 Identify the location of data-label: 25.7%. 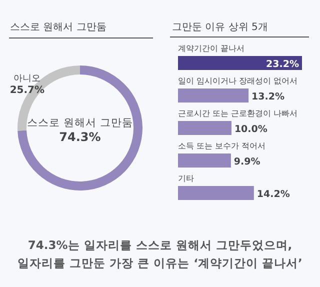
(27, 90).